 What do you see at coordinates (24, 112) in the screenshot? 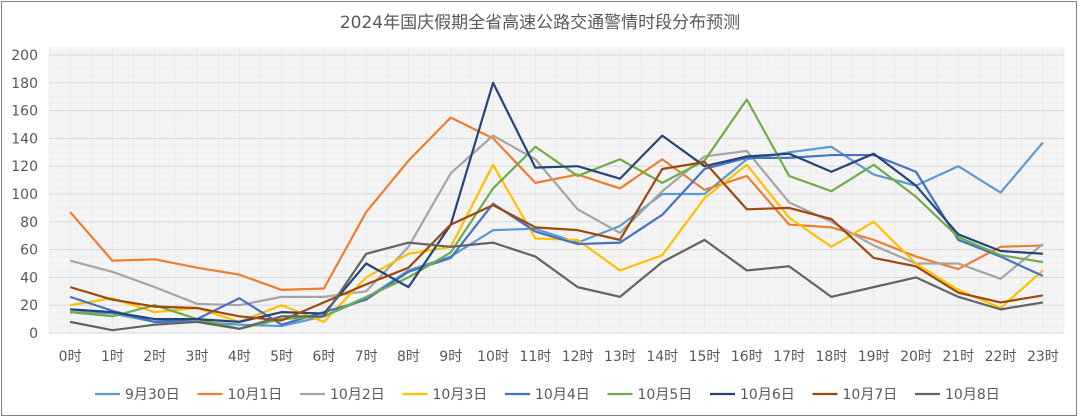
I see `y-tick-label: 160` at bounding box center [24, 112].